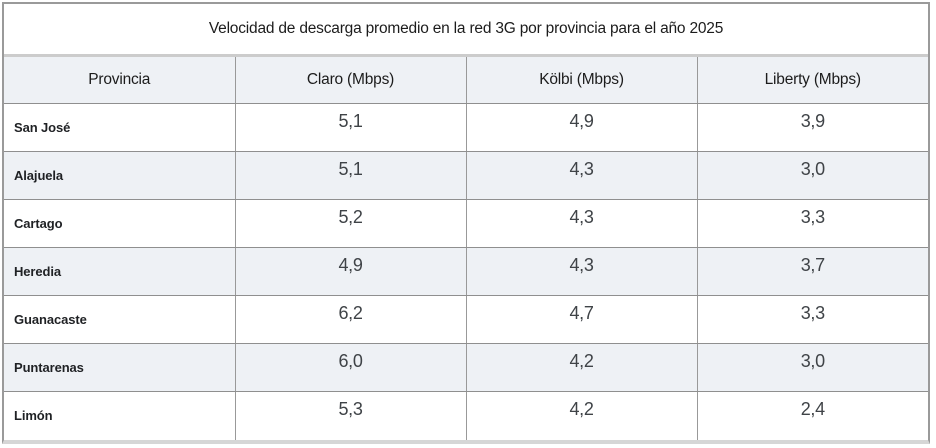 The height and width of the screenshot is (448, 936). What do you see at coordinates (120, 271) in the screenshot?
I see `row-label: Heredia` at bounding box center [120, 271].